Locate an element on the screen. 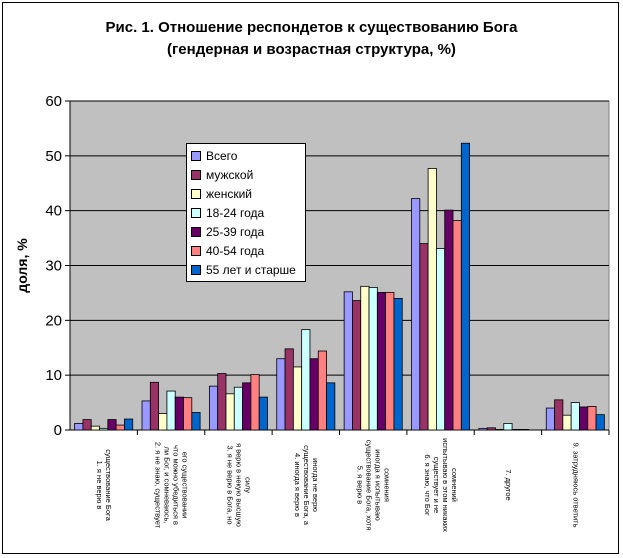 This screenshot has height=558, width=623. y-axis-title: доля, % is located at coordinates (22, 265).